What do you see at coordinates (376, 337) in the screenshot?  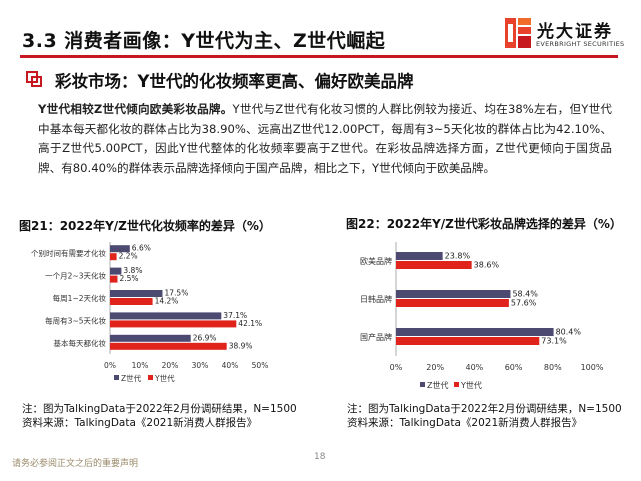 I see `fig22-category-label: 国产品牌` at bounding box center [376, 337].